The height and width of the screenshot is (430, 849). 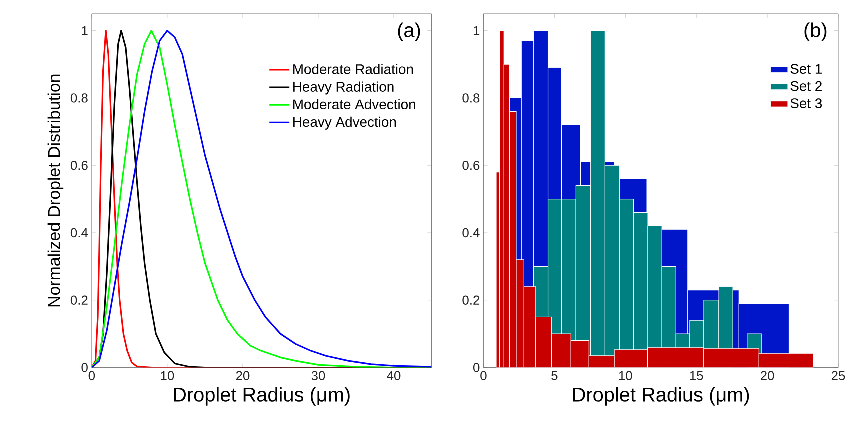 What do you see at coordinates (806, 69) in the screenshot?
I see `legend-label: Set 1` at bounding box center [806, 69].